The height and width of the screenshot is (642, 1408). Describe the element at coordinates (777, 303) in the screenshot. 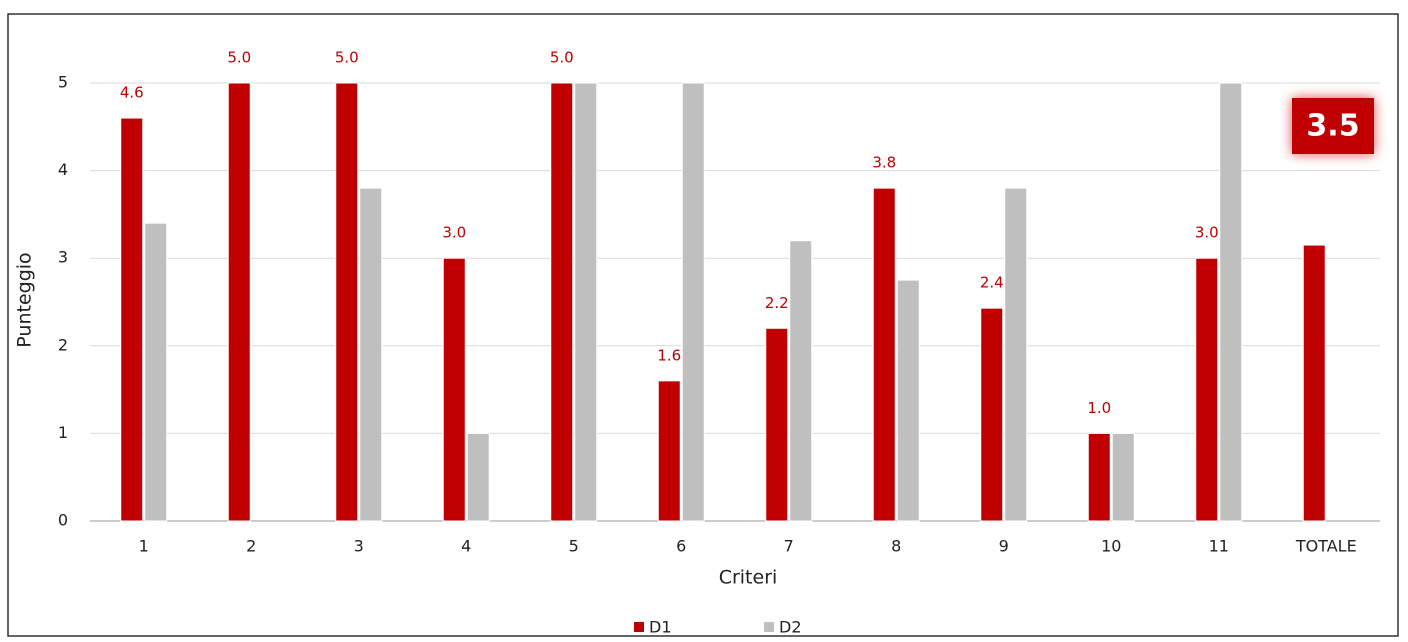

I see `data-label: 2.2` at that location.